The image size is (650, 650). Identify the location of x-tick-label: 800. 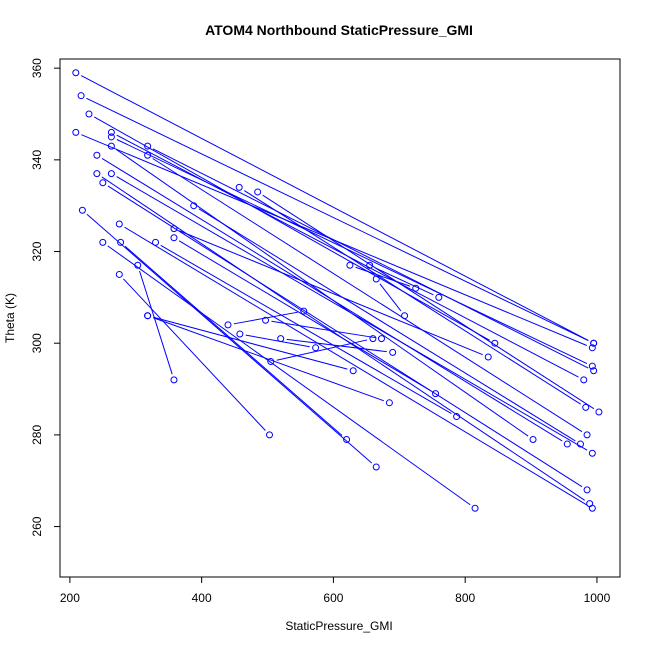
(465, 598).